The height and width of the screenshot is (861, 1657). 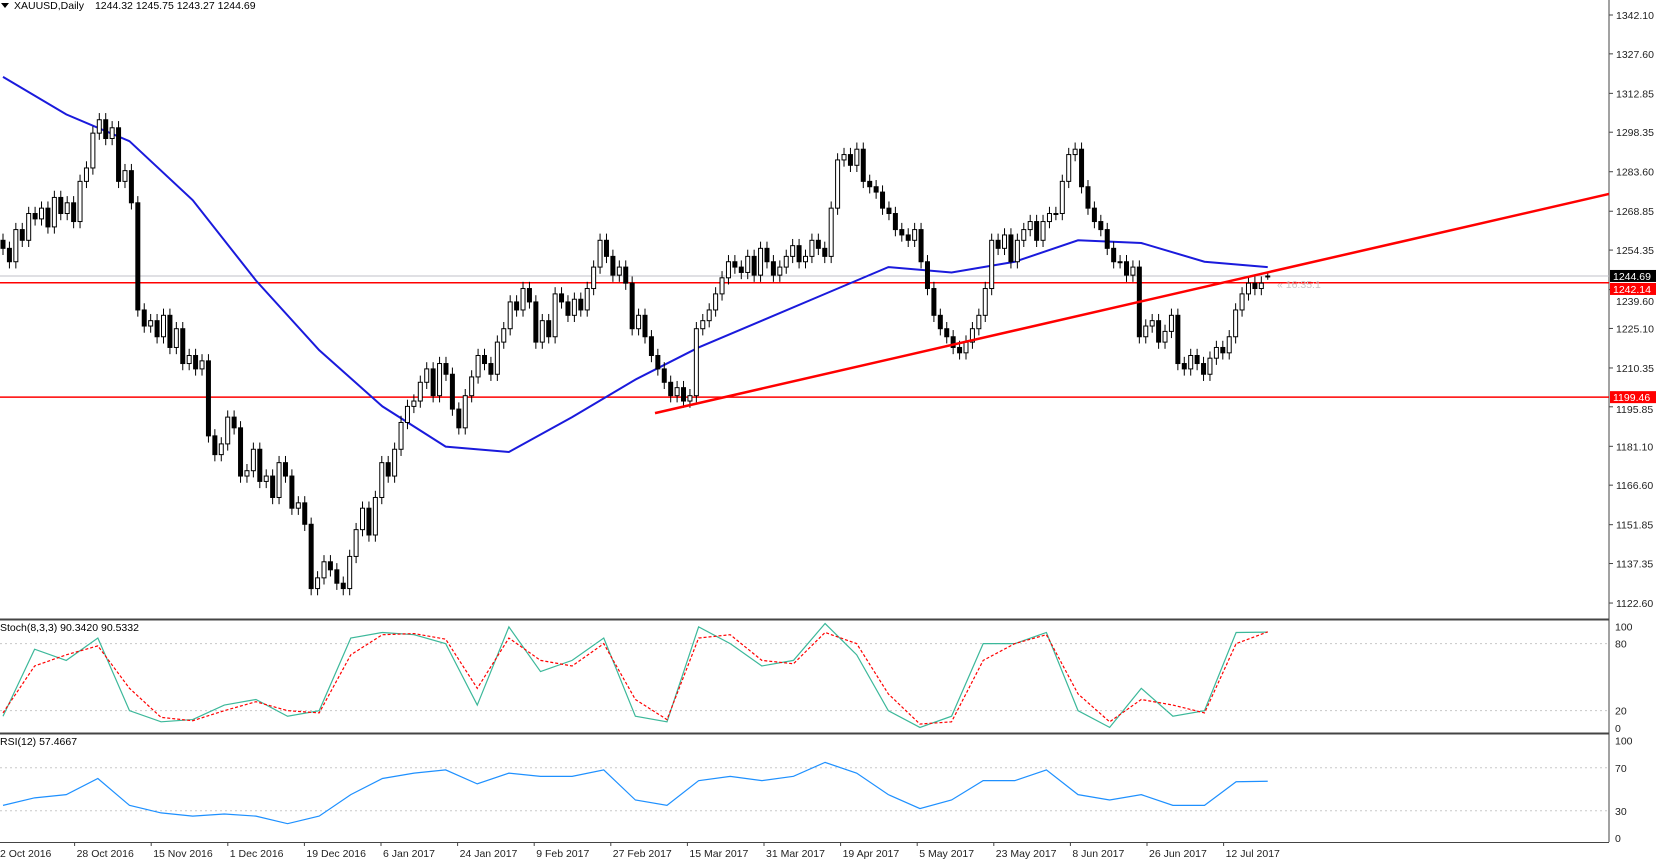 I want to click on time-tick-label: 5 May 2017, so click(x=946, y=854).